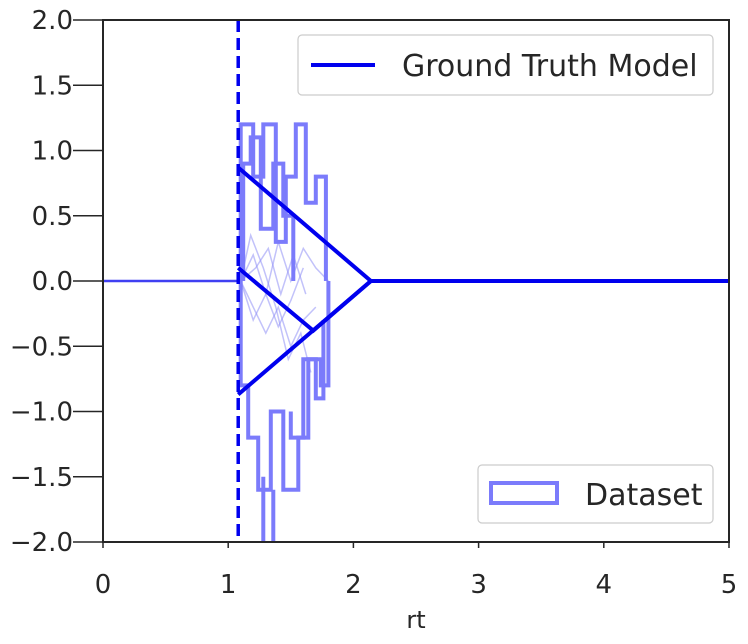  Describe the element at coordinates (41, 347) in the screenshot. I see `y-tick-label: −0.5` at that location.